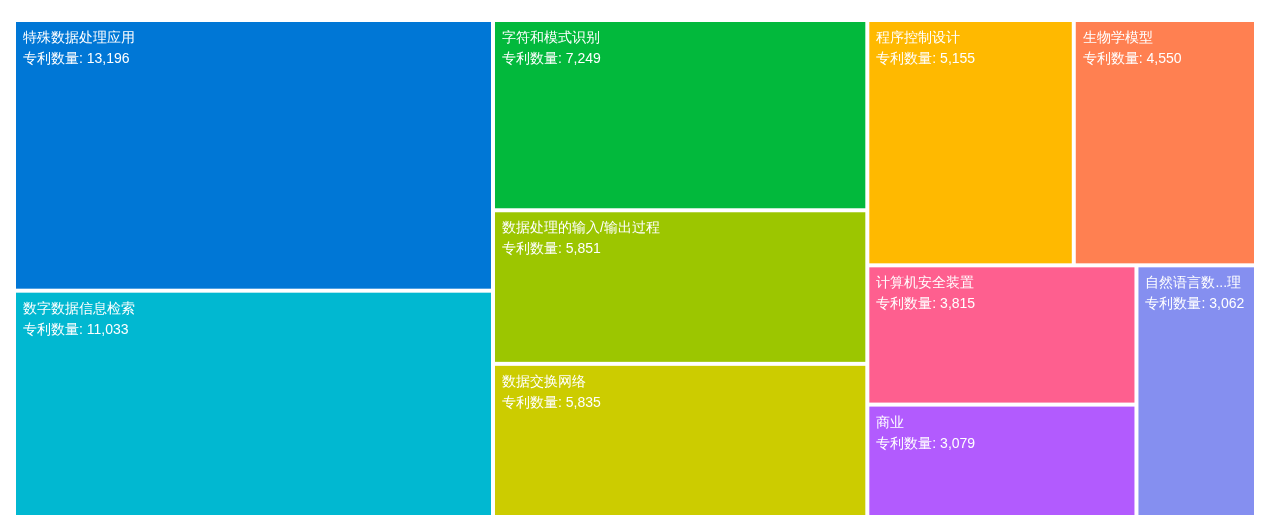 Image resolution: width=1270 pixels, height=532 pixels. Describe the element at coordinates (551, 401) in the screenshot. I see `data-label: 专利数量: 5,835` at that location.